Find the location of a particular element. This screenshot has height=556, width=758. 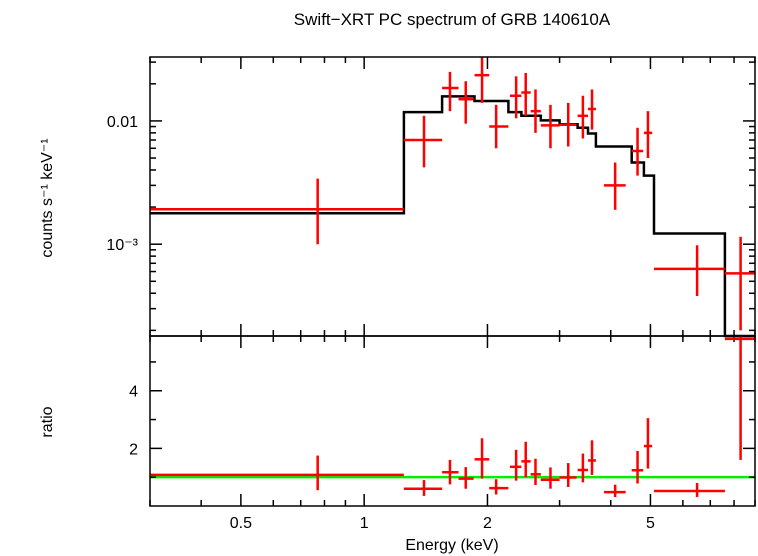

x-tick-label: 5 is located at coordinates (650, 523).